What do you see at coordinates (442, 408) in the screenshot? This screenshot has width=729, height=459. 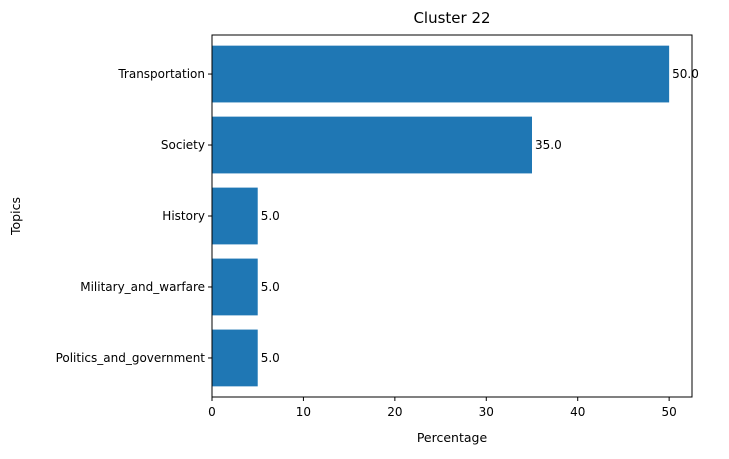 I see `x-axis-ticks: 0 10 20 30 40 50` at bounding box center [442, 408].